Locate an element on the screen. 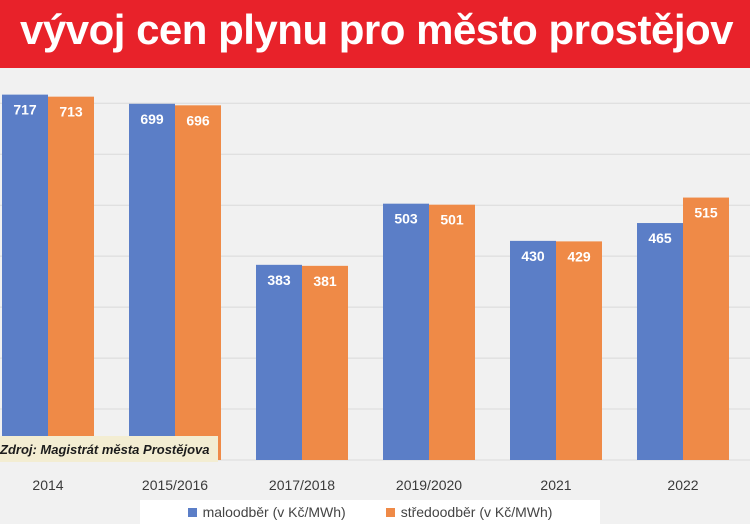 The height and width of the screenshot is (524, 750). x-tick-label: 2017/2018 is located at coordinates (302, 485).